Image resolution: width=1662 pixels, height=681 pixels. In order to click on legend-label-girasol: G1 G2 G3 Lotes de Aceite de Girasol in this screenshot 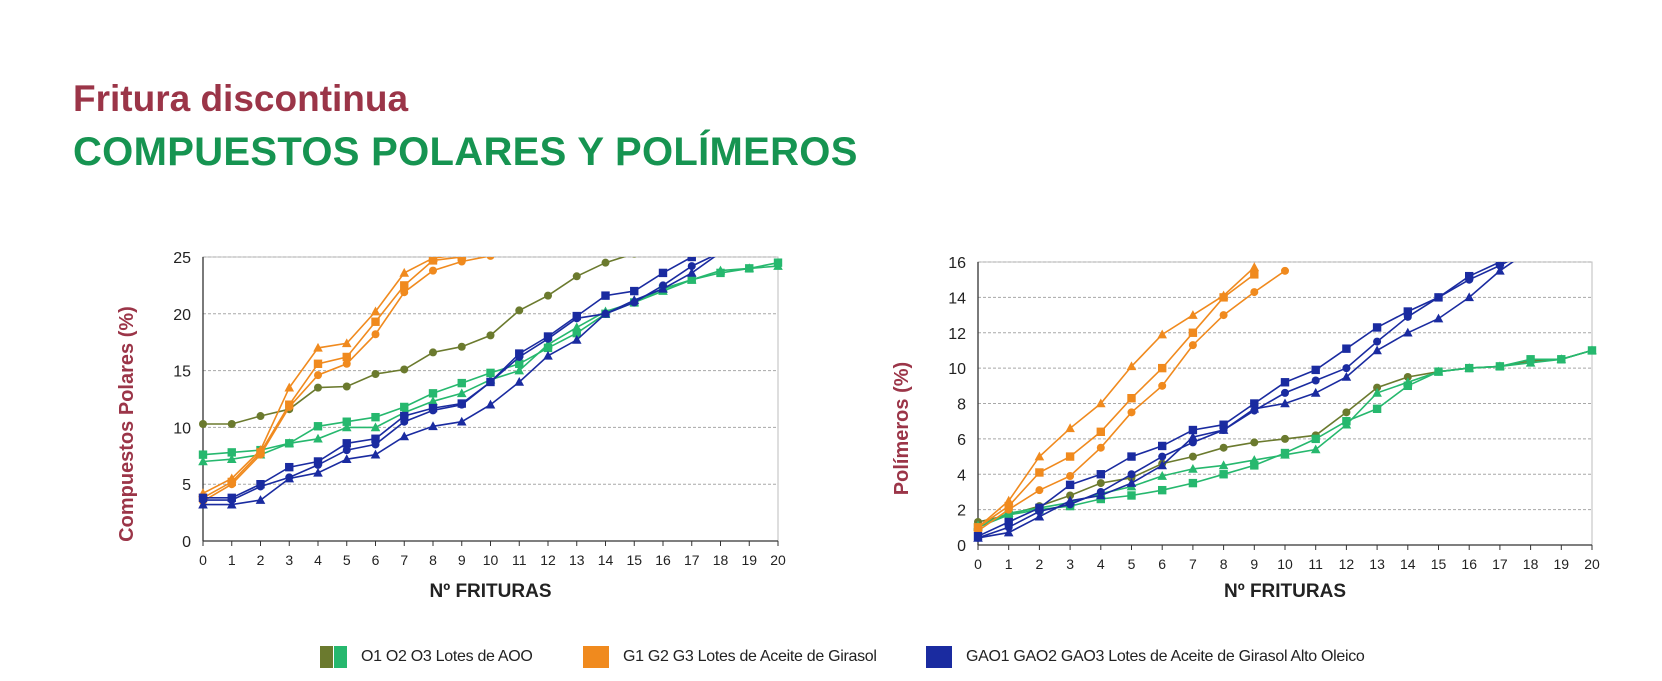, I will do `click(750, 656)`.